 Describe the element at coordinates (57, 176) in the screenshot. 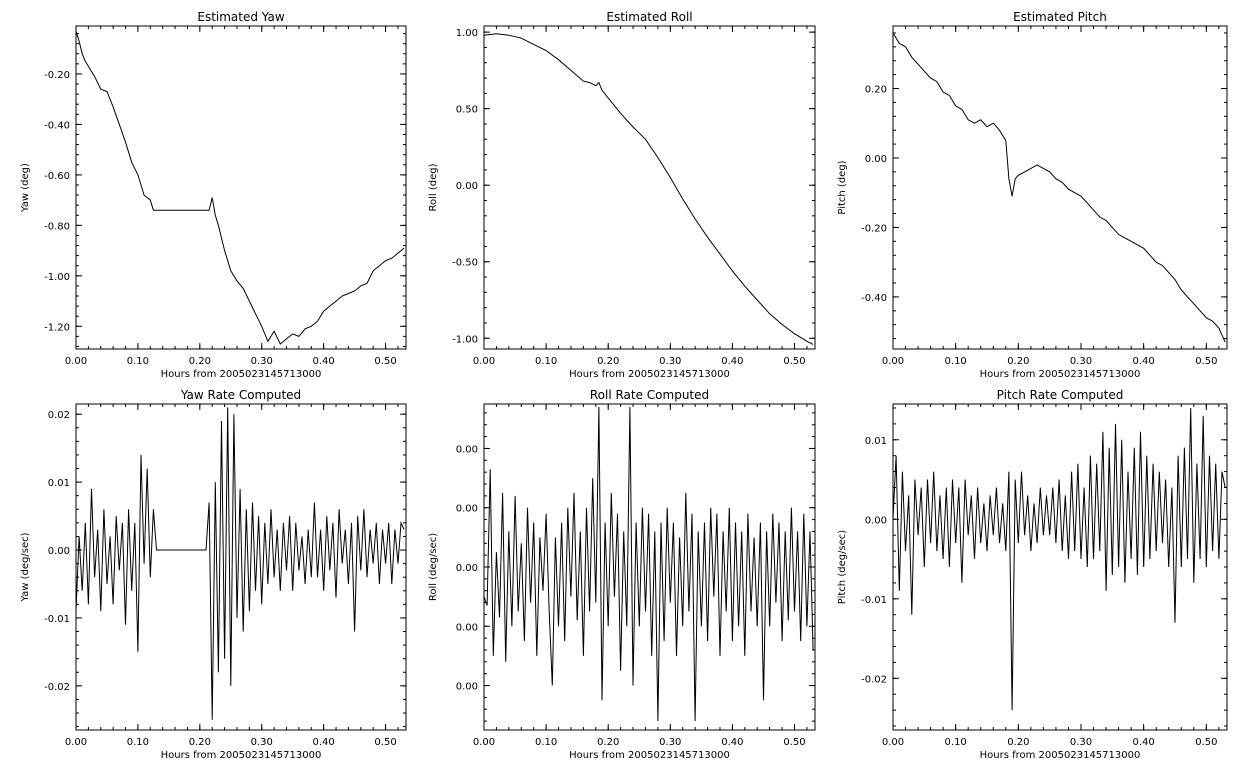

I see `y-tick-label: -0.60` at that location.